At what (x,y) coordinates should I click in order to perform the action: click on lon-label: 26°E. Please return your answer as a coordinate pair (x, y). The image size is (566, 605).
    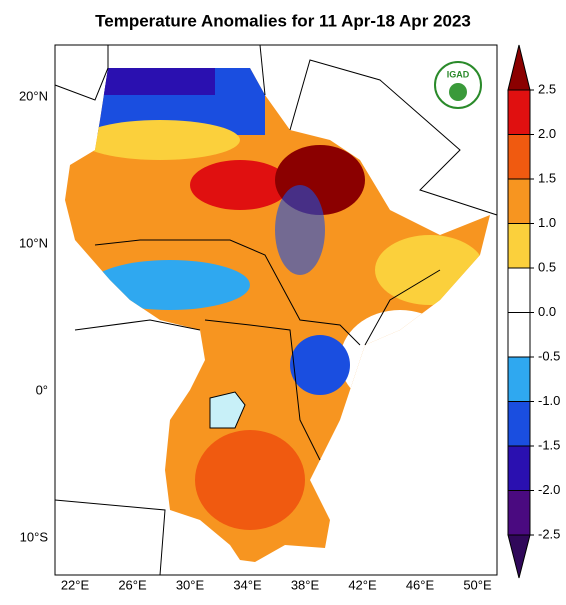
    Looking at the image, I should click on (132, 584).